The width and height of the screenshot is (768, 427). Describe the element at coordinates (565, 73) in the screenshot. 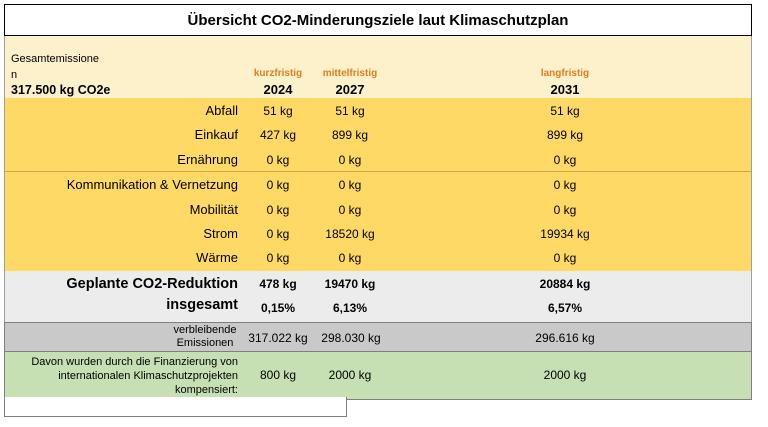

I see `term-long: langfristig` at that location.